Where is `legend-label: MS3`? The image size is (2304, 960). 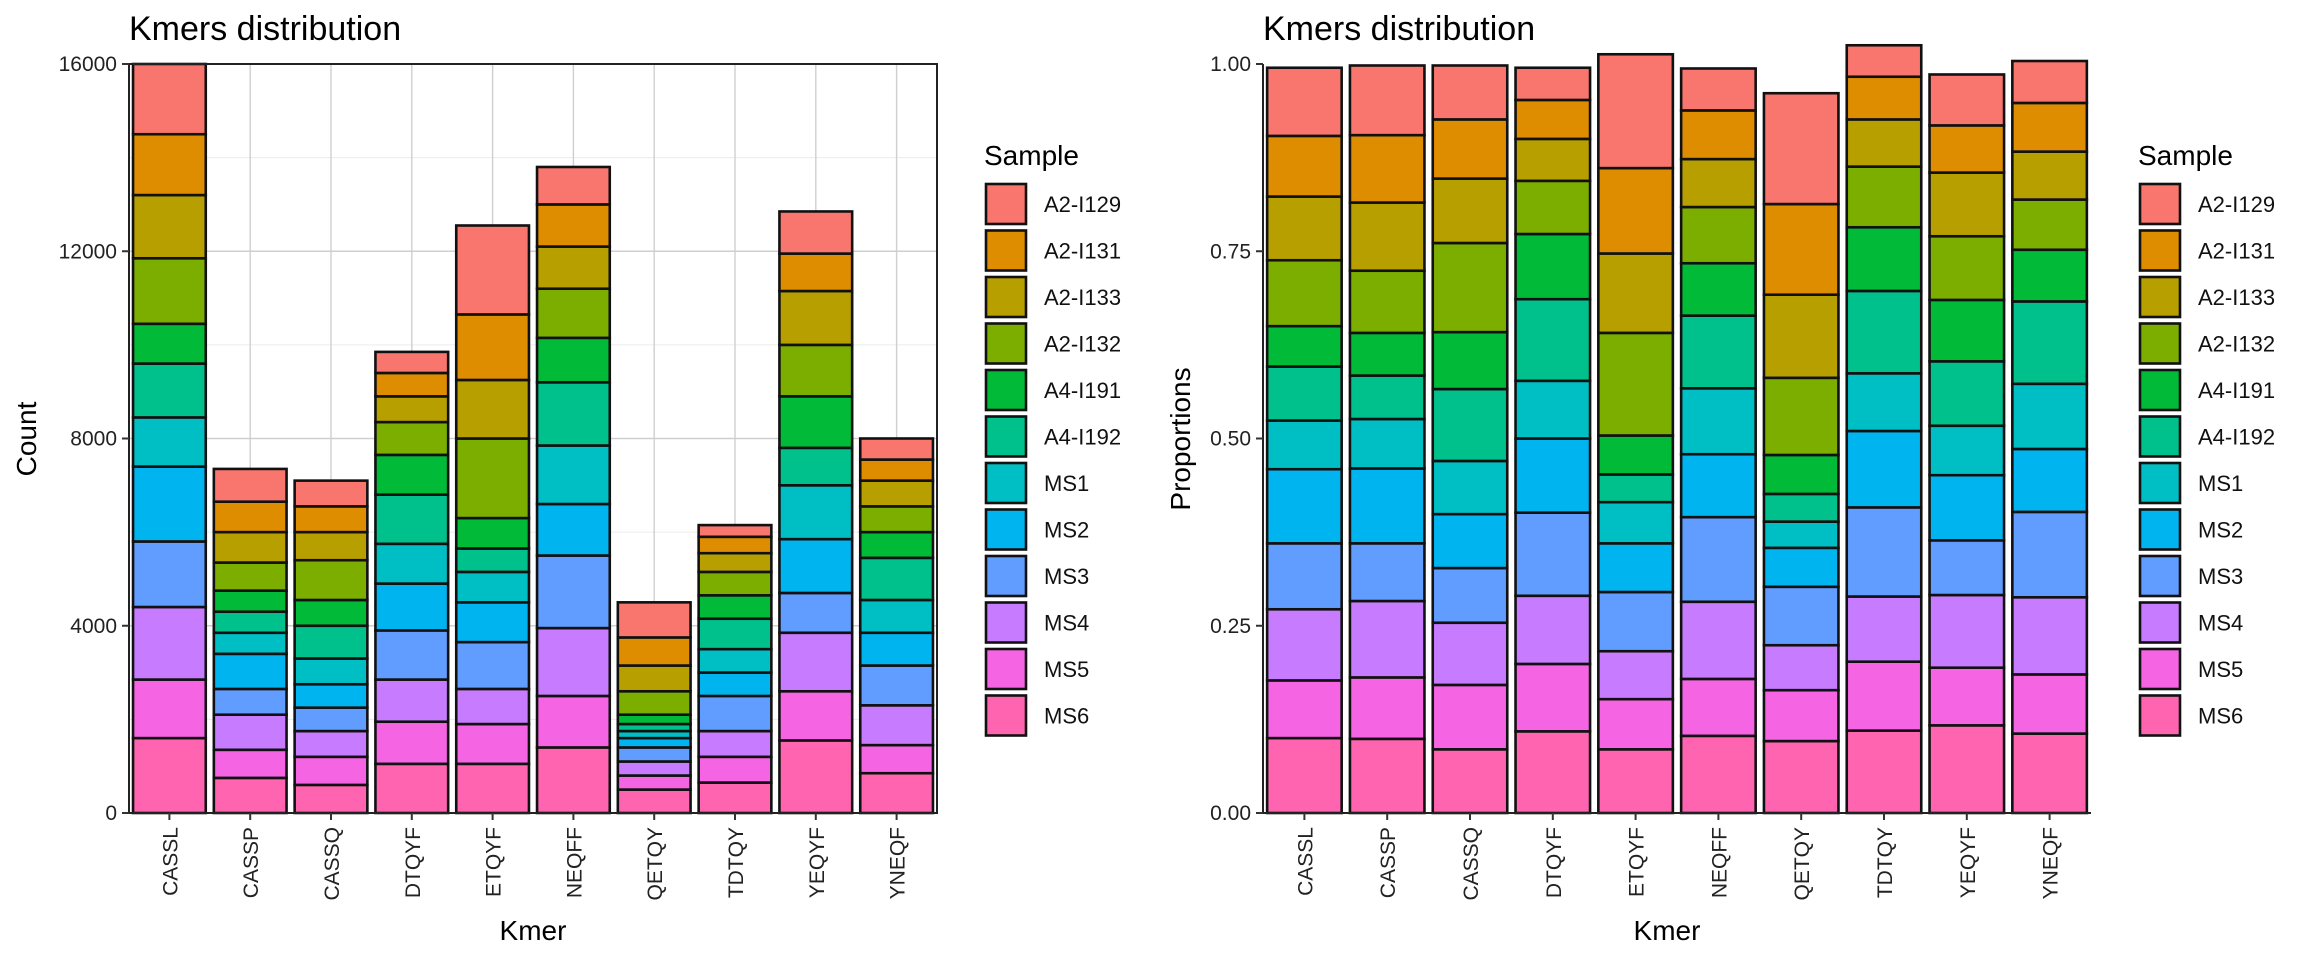
legend-label: MS3 is located at coordinates (1066, 576).